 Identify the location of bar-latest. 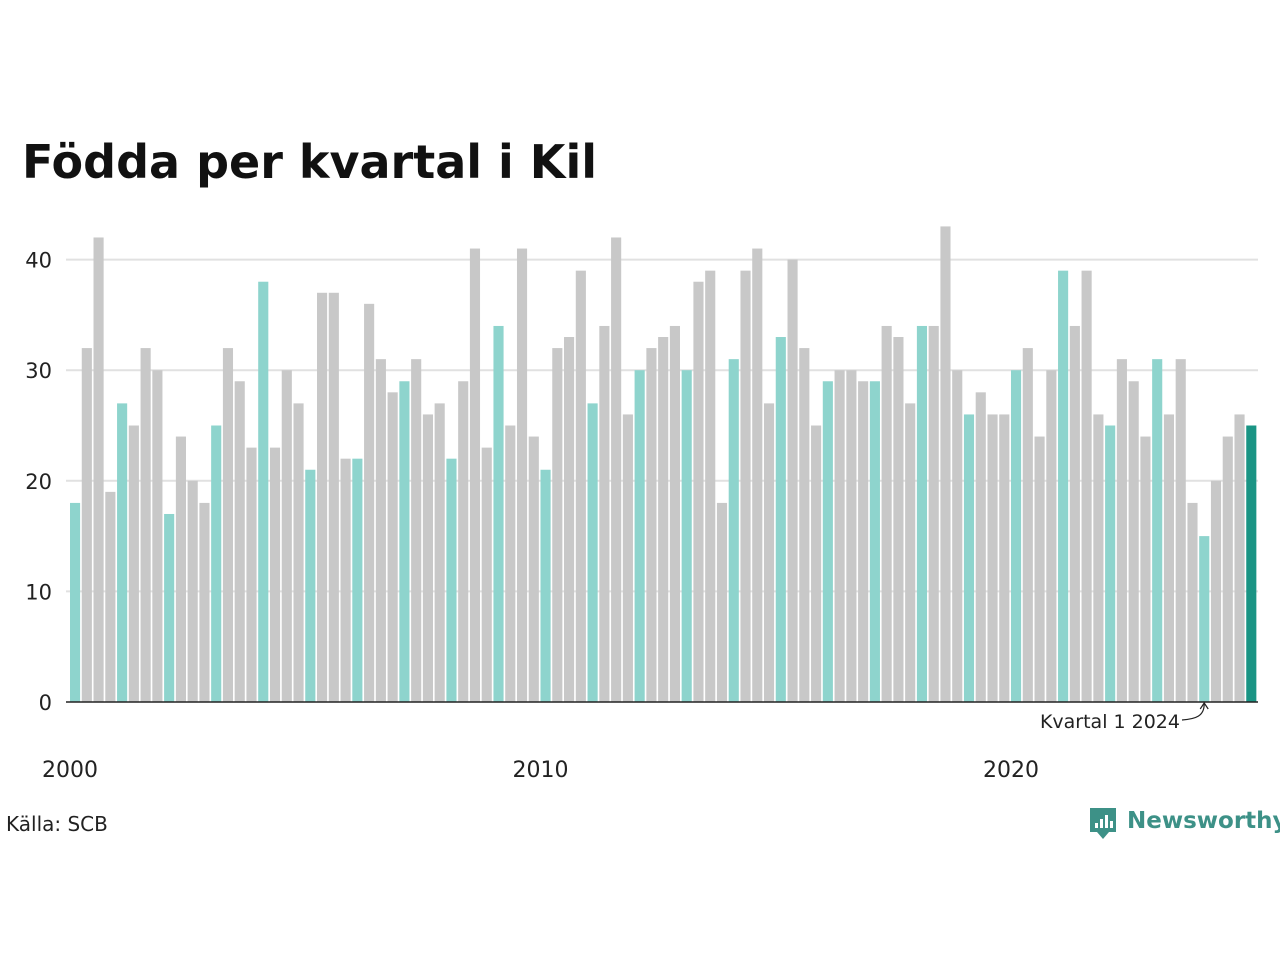
(1251, 563).